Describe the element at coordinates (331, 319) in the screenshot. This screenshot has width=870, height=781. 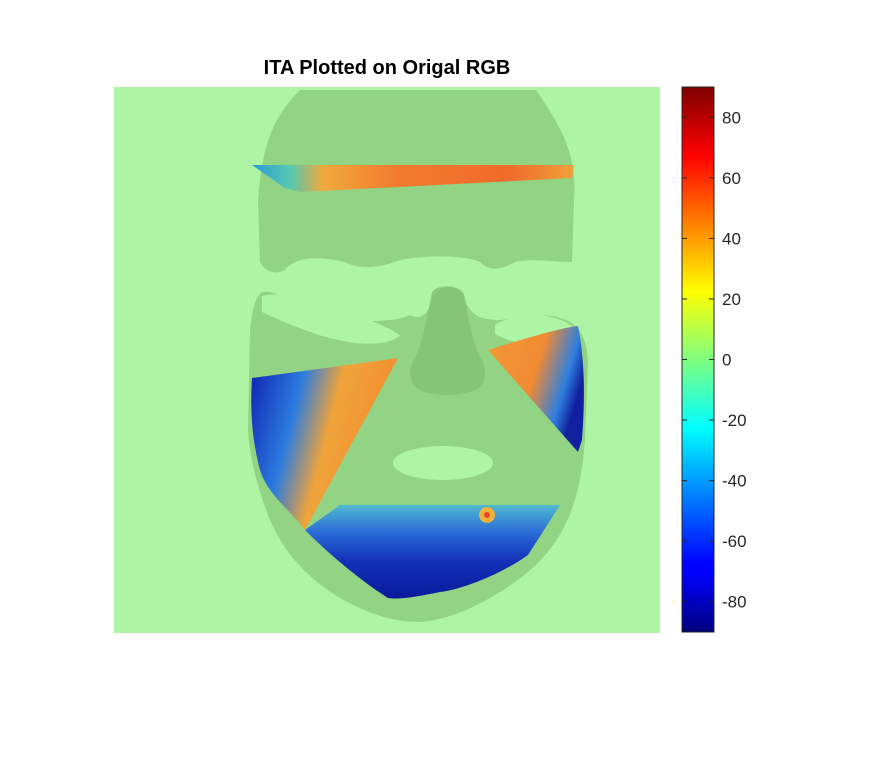
I see `left-eye-hole` at that location.